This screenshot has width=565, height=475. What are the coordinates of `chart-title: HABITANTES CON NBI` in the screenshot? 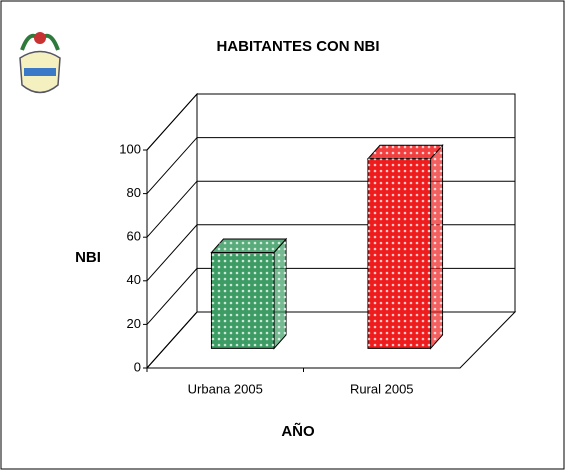 It's located at (297, 46).